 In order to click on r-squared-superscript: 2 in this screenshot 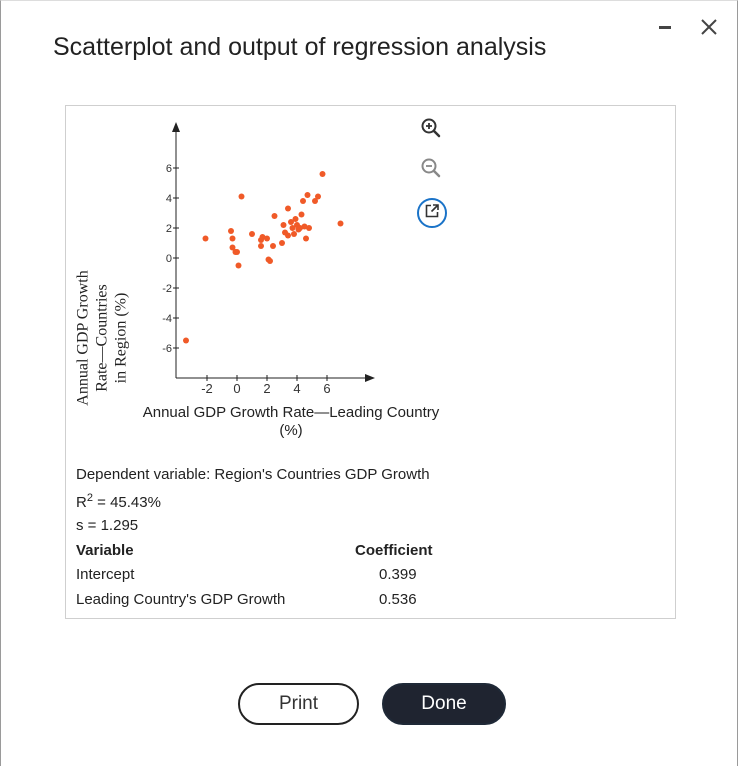, I will do `click(89, 498)`.